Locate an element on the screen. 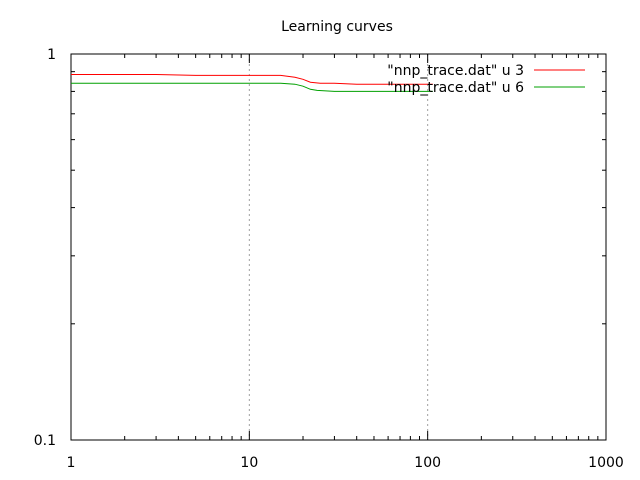 Image resolution: width=640 pixels, height=480 pixels. x-tick-label: 10 is located at coordinates (249, 463).